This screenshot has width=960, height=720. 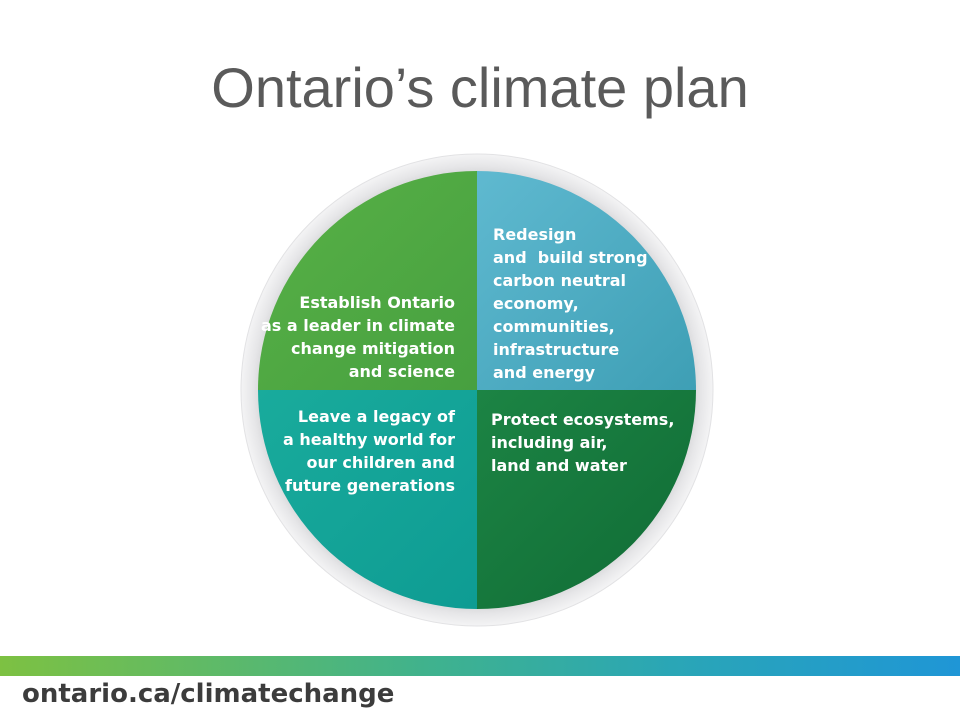 What do you see at coordinates (583, 419) in the screenshot?
I see `quadrant-bottom-right-line: Protect ecosystems,` at bounding box center [583, 419].